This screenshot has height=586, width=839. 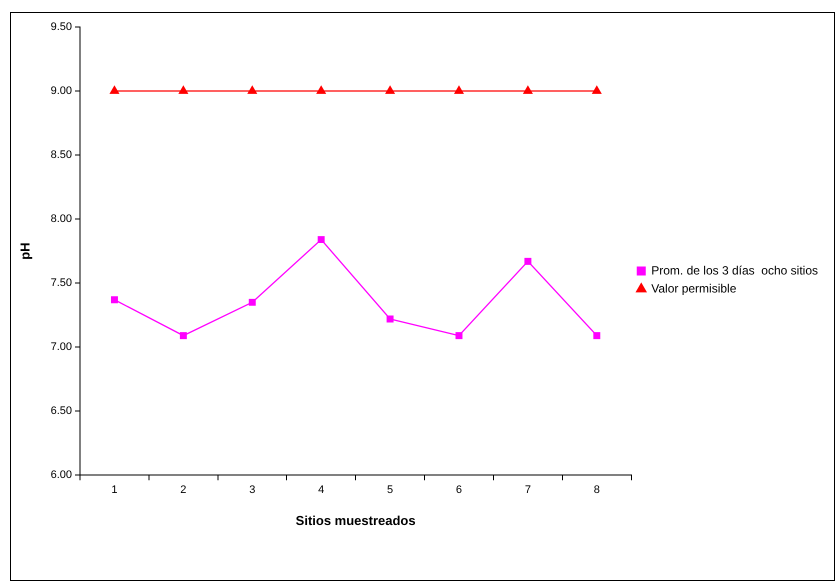 What do you see at coordinates (597, 490) in the screenshot?
I see `x-tick-label: 8` at bounding box center [597, 490].